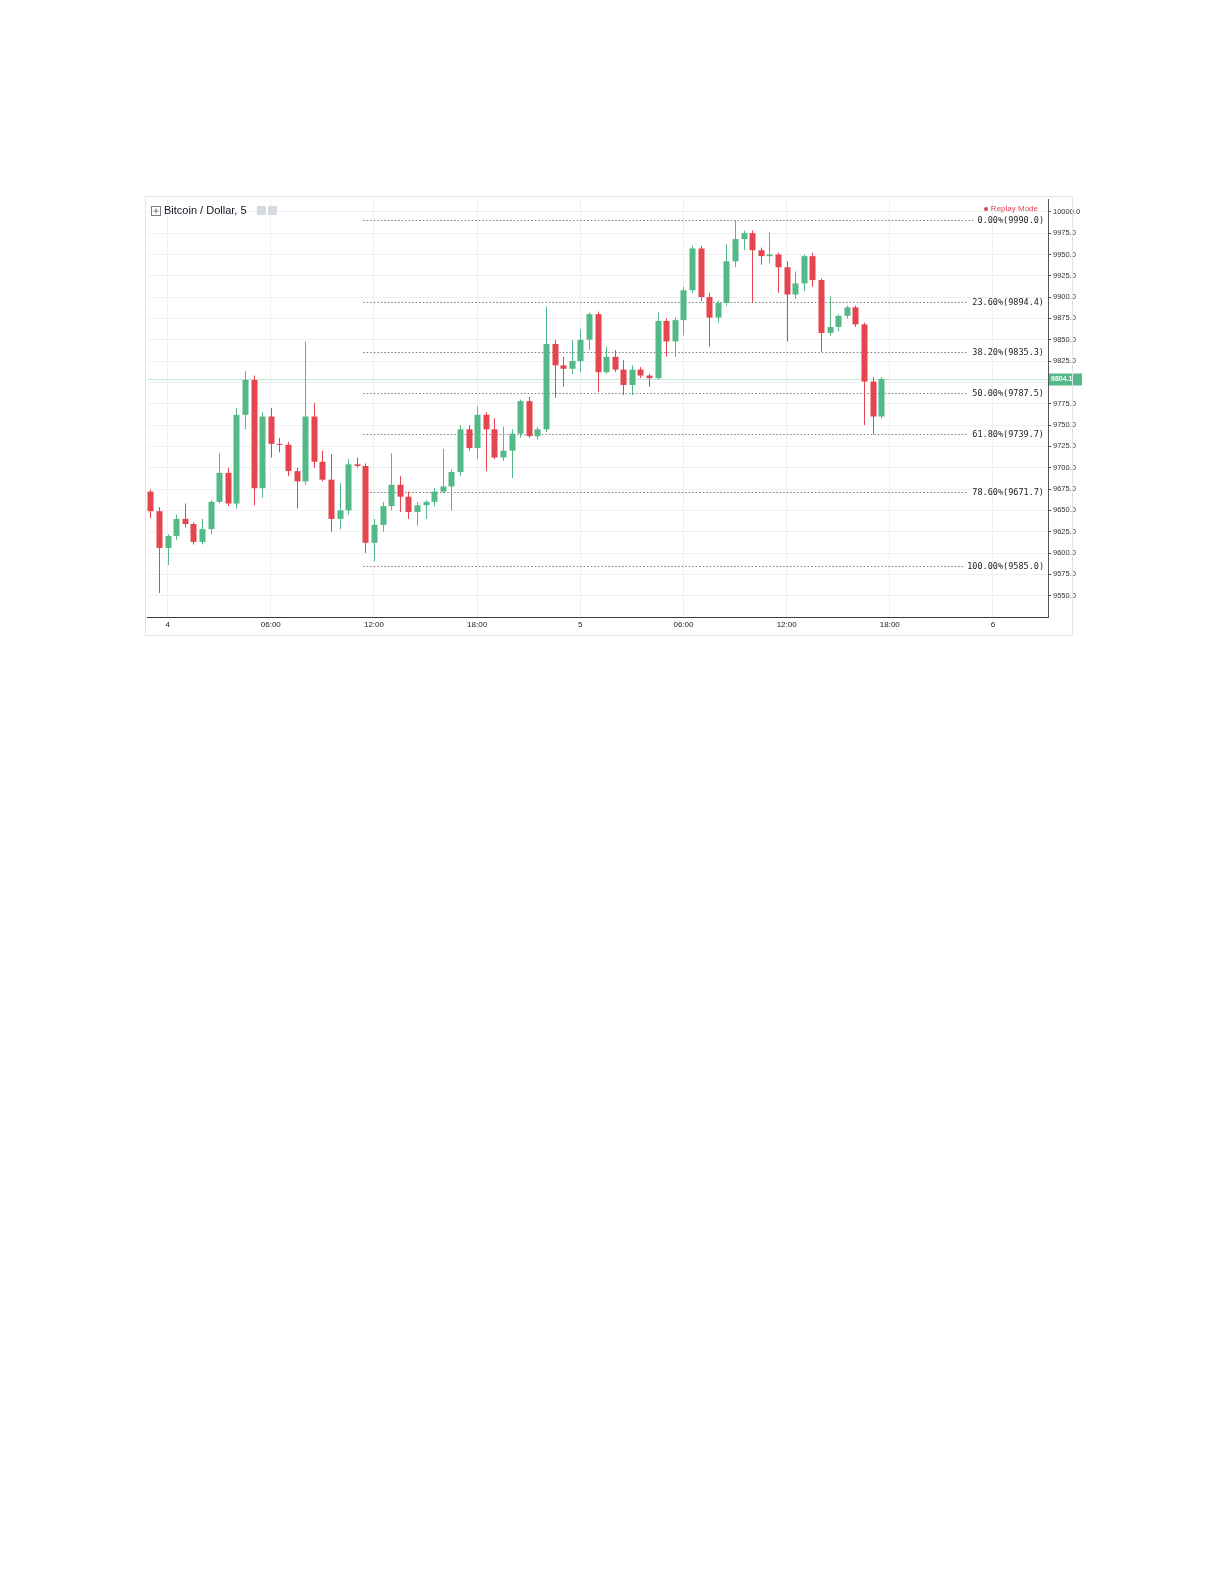 The width and height of the screenshot is (1224, 1584). Describe the element at coordinates (581, 624) in the screenshot. I see `x-tick-label: 5` at that location.